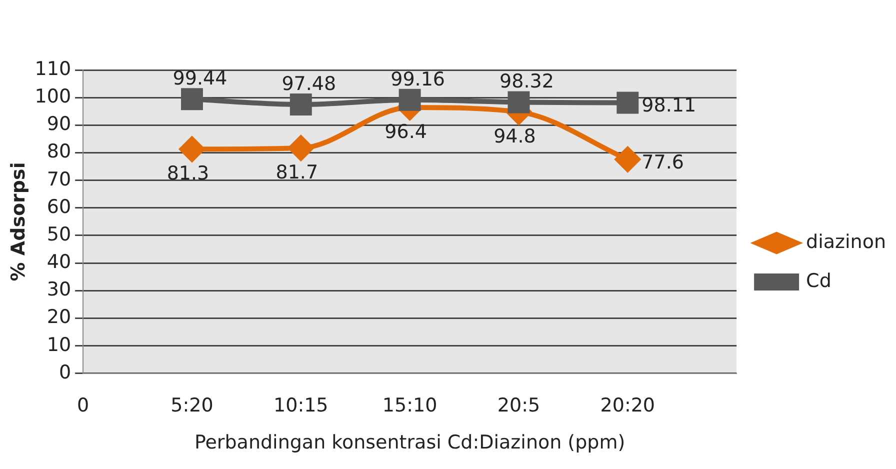  What do you see at coordinates (518, 405) in the screenshot?
I see `x-tick-label: 20:5` at bounding box center [518, 405].